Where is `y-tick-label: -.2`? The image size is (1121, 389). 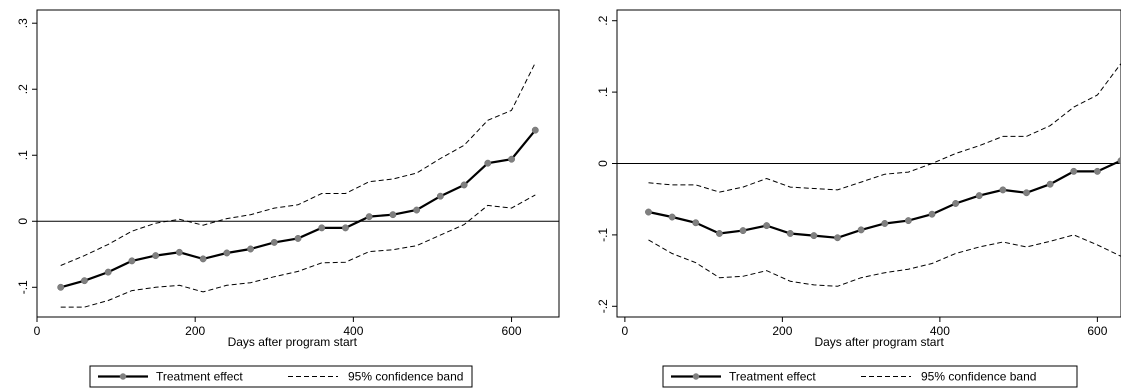 y-tick-label: -.2 is located at coordinates (603, 306).